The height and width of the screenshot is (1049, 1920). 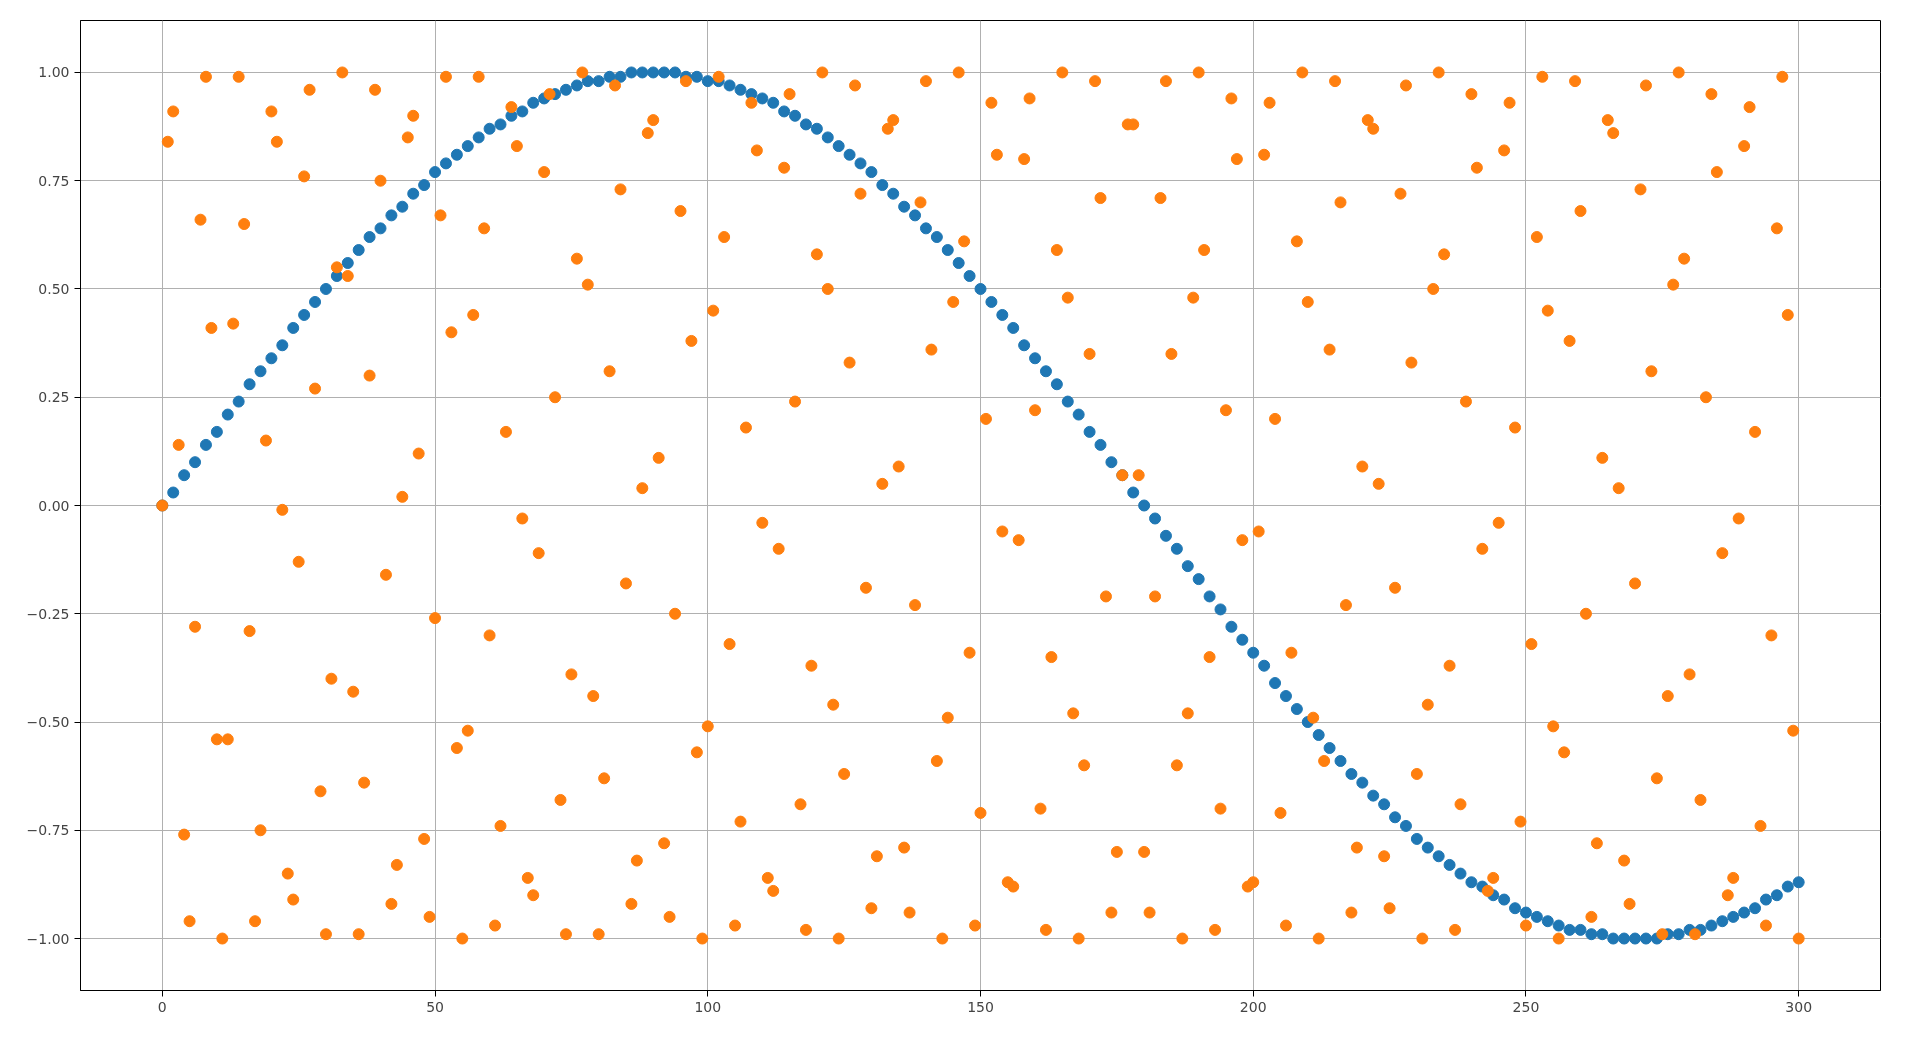 I want to click on y-tick-label: −0.25, so click(x=48, y=613).